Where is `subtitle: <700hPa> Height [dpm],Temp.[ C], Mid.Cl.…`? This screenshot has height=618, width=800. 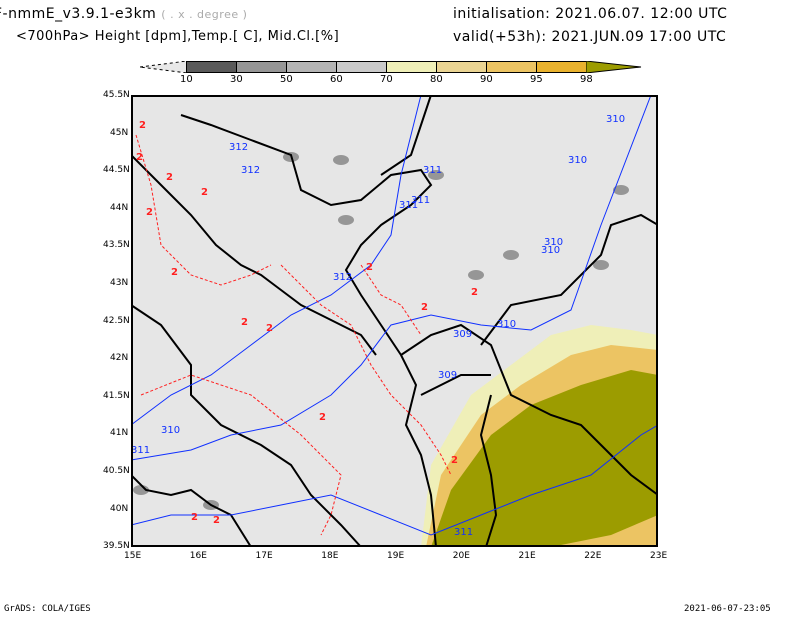 subtitle: <700hPa> Height [dpm],Temp.[ C], Mid.Cl.… is located at coordinates (178, 36).